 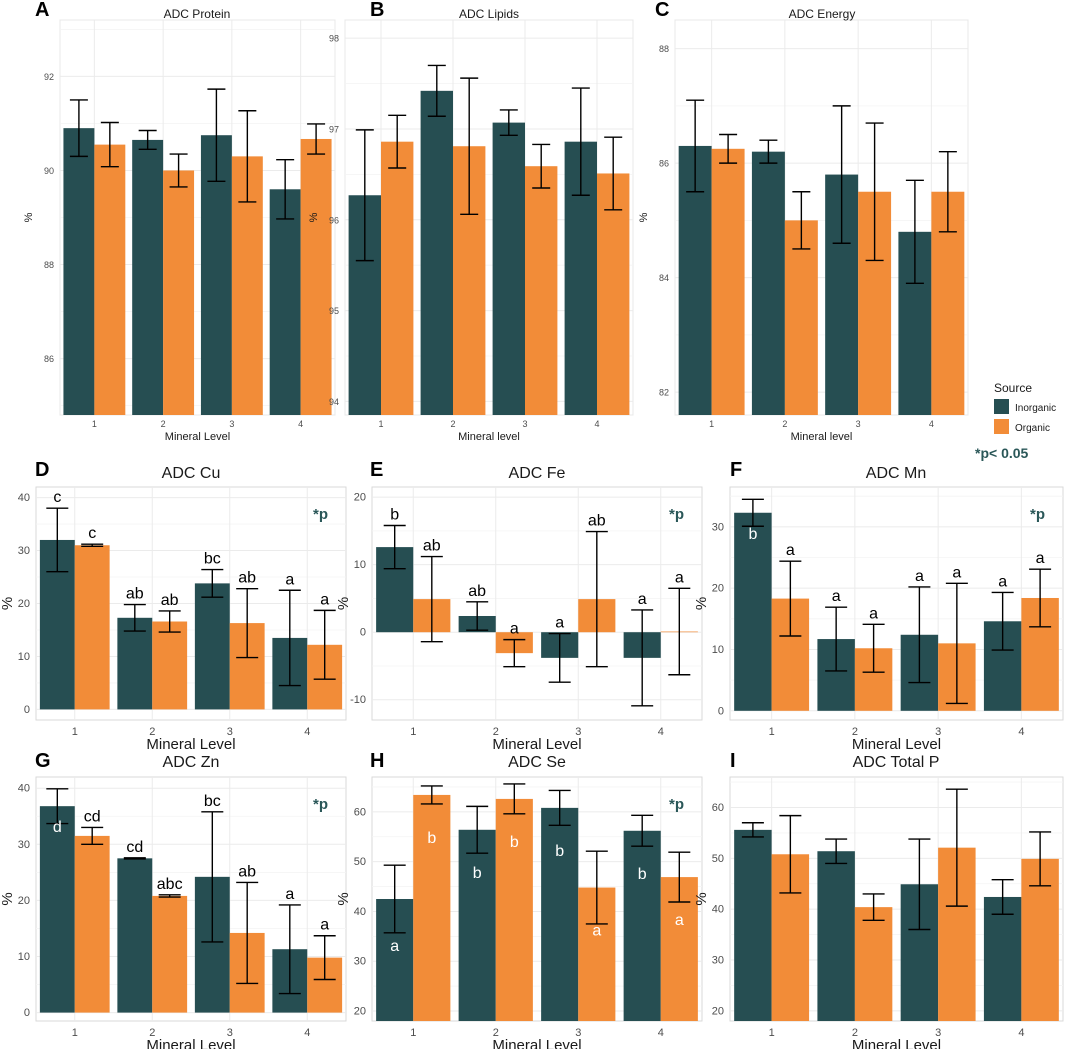 What do you see at coordinates (896, 762) in the screenshot?
I see `chart-title: ADC Total P` at bounding box center [896, 762].